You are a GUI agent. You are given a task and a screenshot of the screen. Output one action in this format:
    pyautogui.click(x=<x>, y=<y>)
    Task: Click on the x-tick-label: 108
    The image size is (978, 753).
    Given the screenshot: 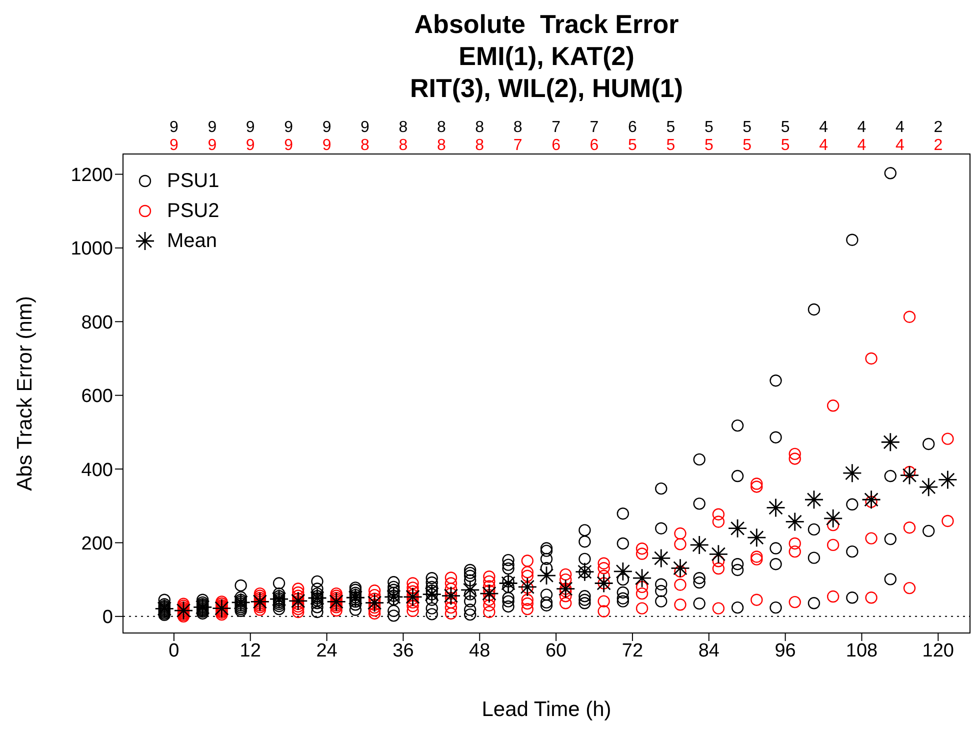 What is the action you would take?
    pyautogui.click(x=862, y=651)
    